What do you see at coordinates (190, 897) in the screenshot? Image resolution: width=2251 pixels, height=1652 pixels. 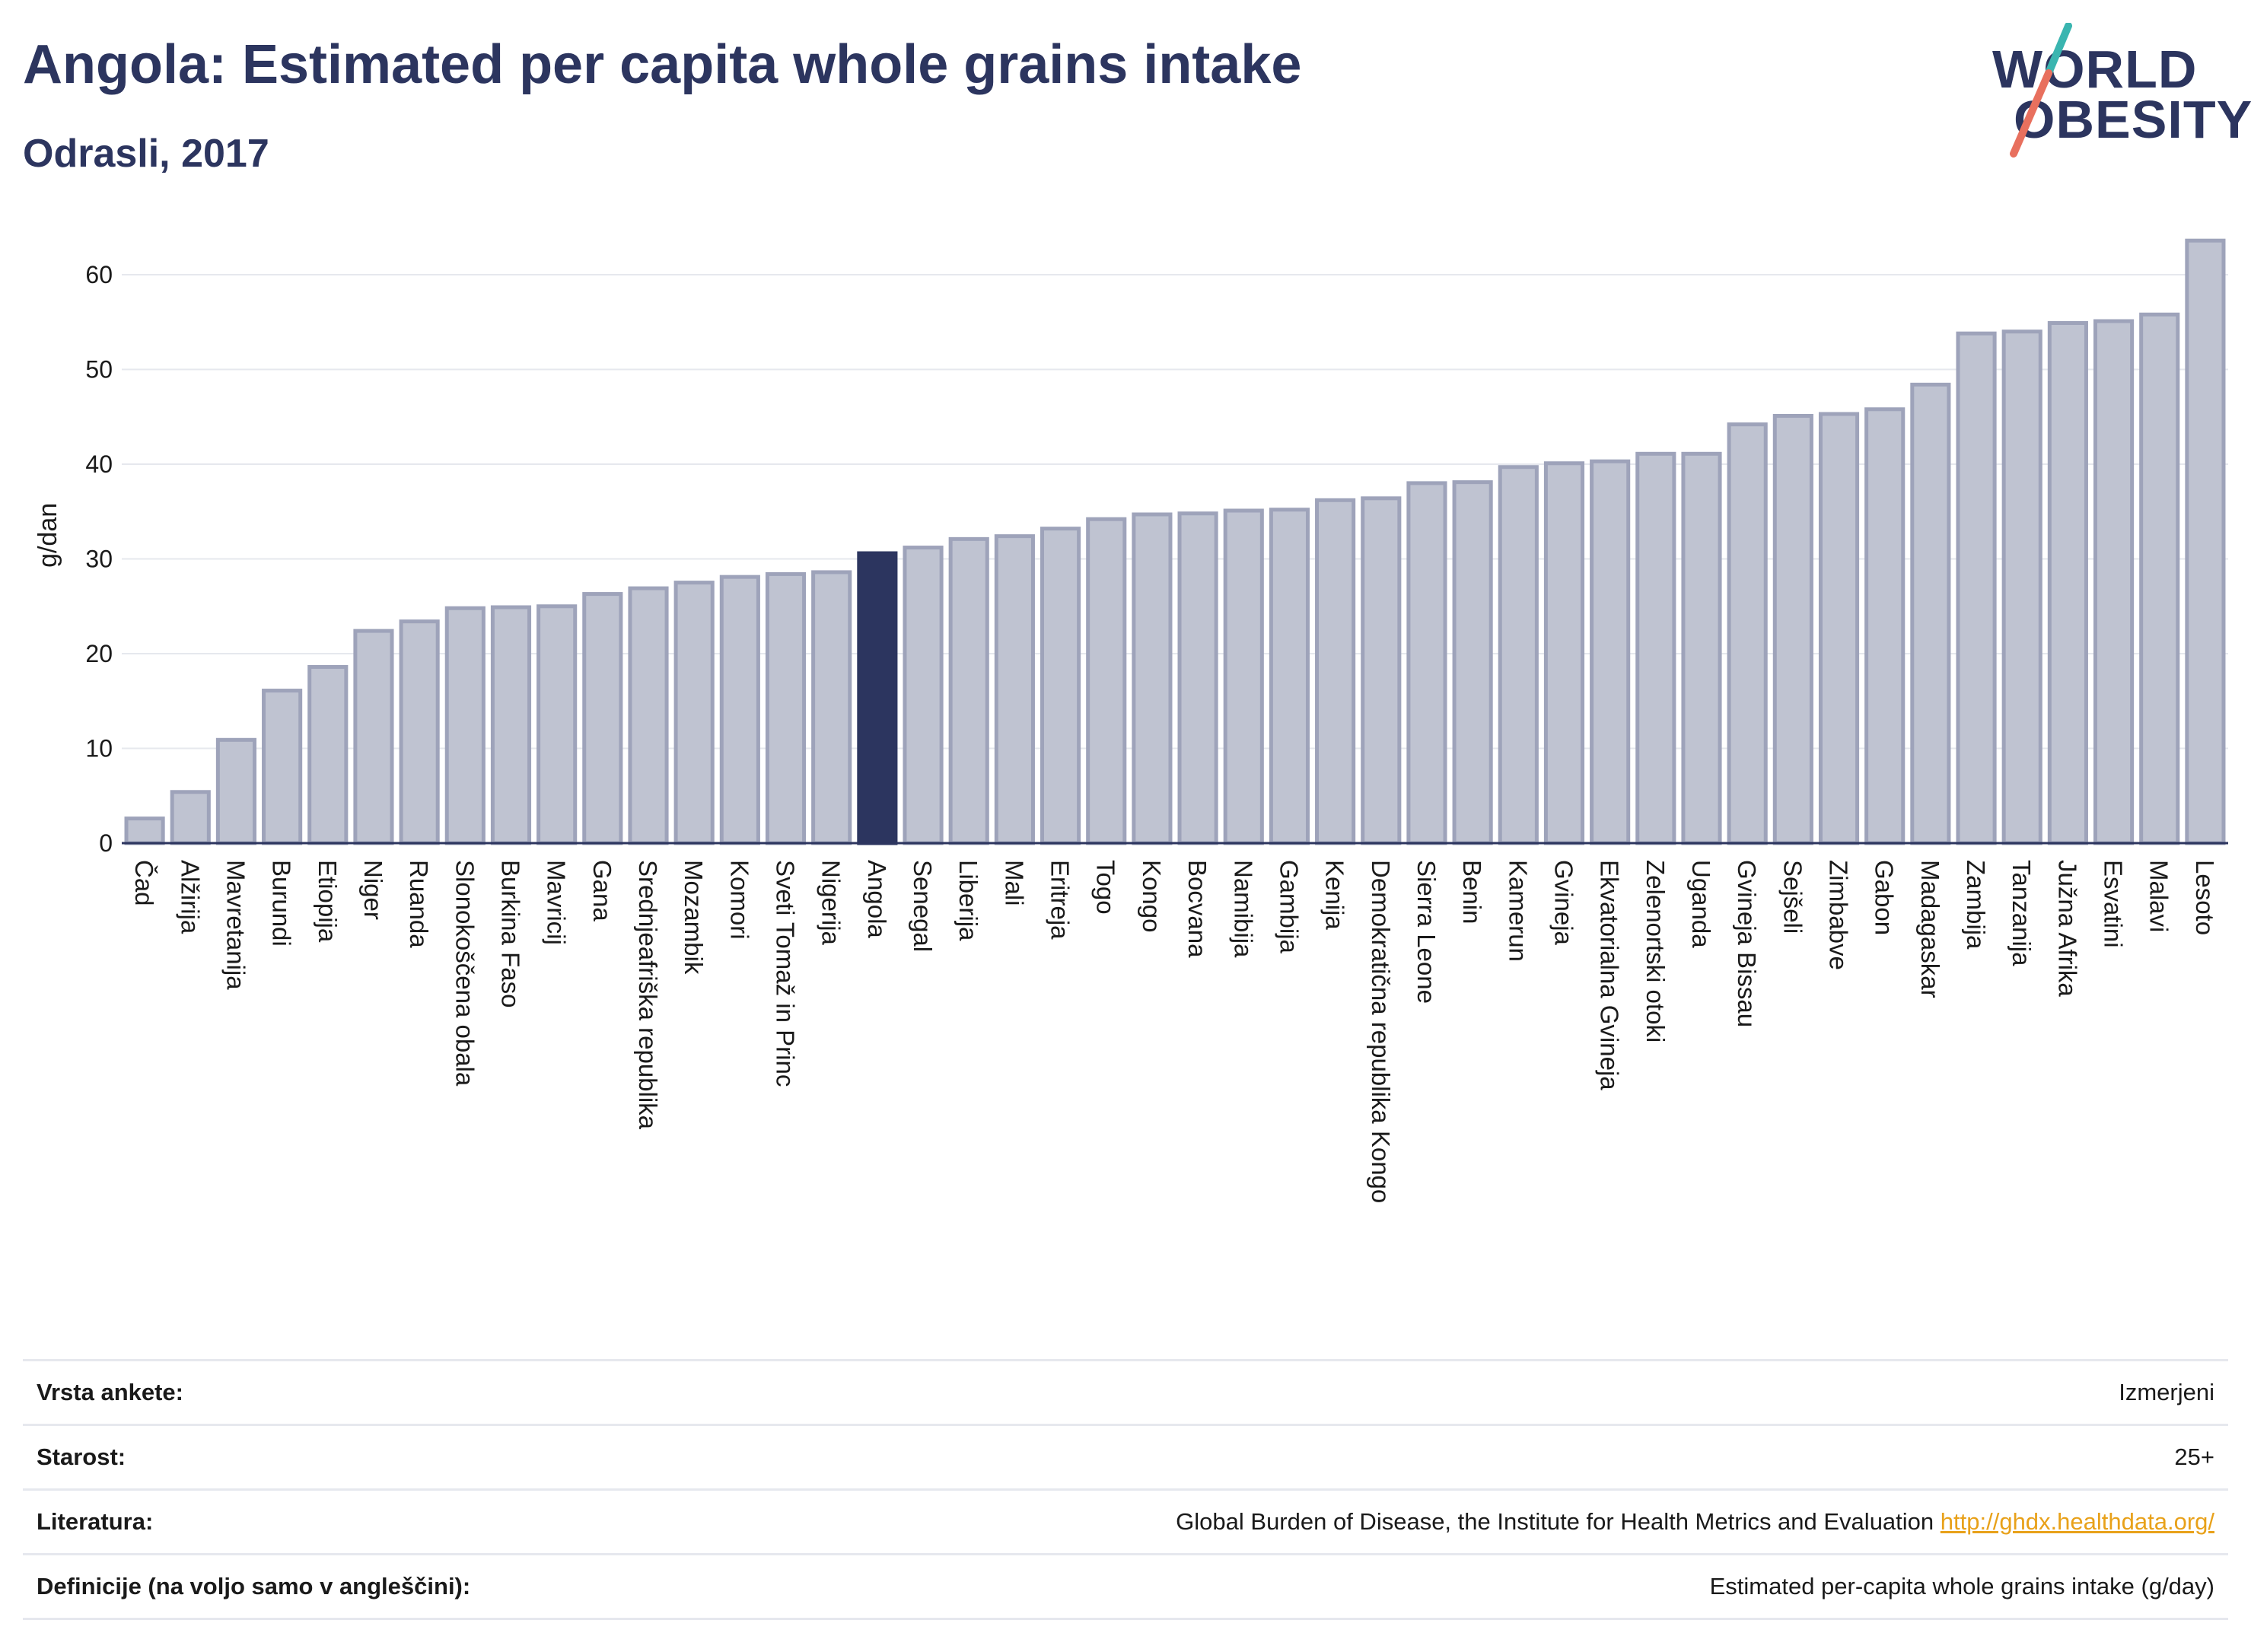 I see `x-tick-label: Alžirija` at bounding box center [190, 897].